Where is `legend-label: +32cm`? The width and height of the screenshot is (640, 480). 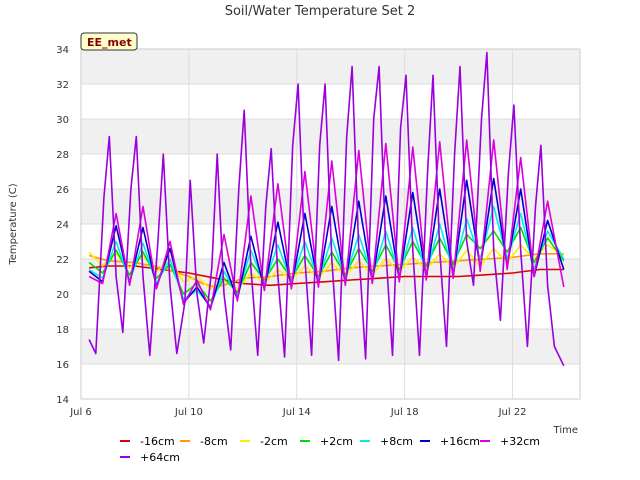 legend-label: +32cm is located at coordinates (520, 441).